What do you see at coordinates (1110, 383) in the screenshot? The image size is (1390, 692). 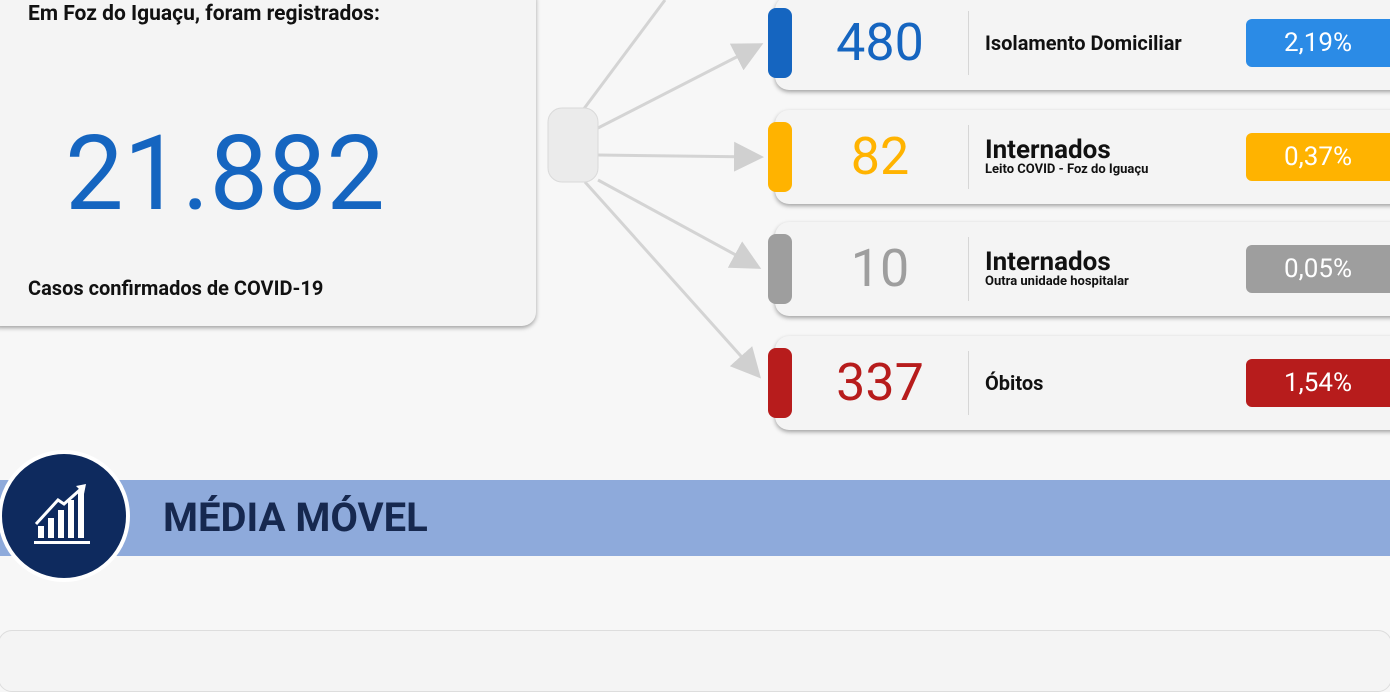 I see `status-label: Óbitos` at bounding box center [1110, 383].